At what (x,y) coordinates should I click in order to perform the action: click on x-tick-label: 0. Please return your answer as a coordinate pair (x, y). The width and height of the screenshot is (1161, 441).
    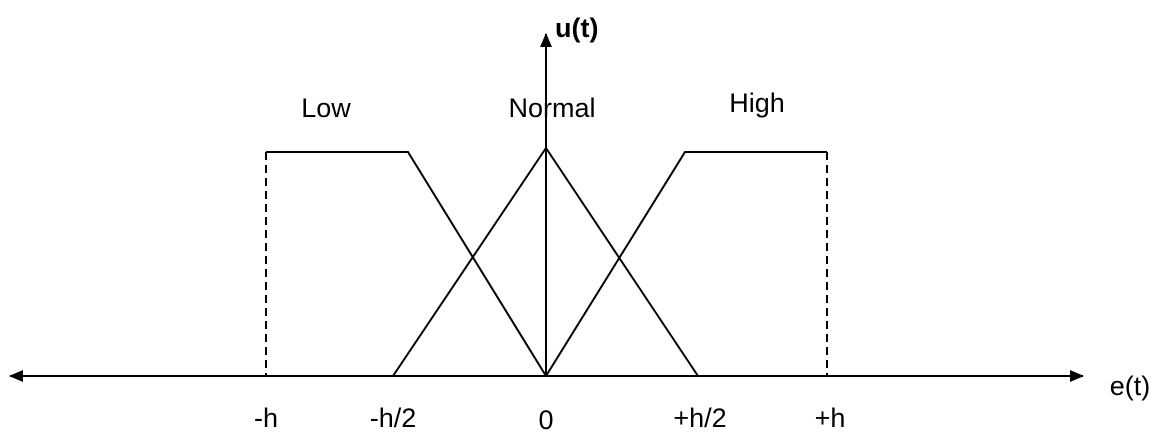
    Looking at the image, I should click on (545, 420).